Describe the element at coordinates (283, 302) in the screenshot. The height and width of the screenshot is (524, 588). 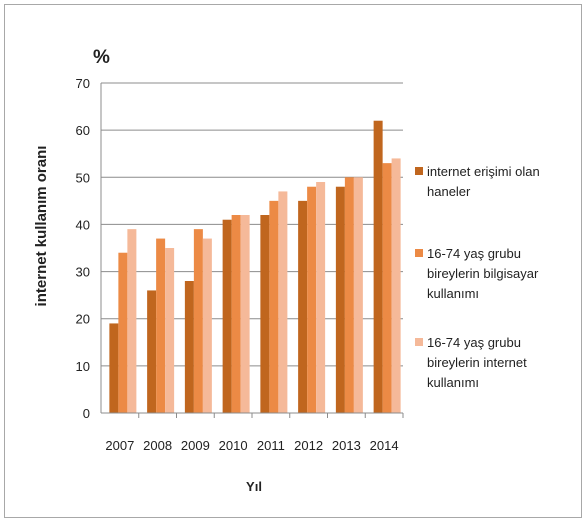
I see `bar-3-2011` at that location.